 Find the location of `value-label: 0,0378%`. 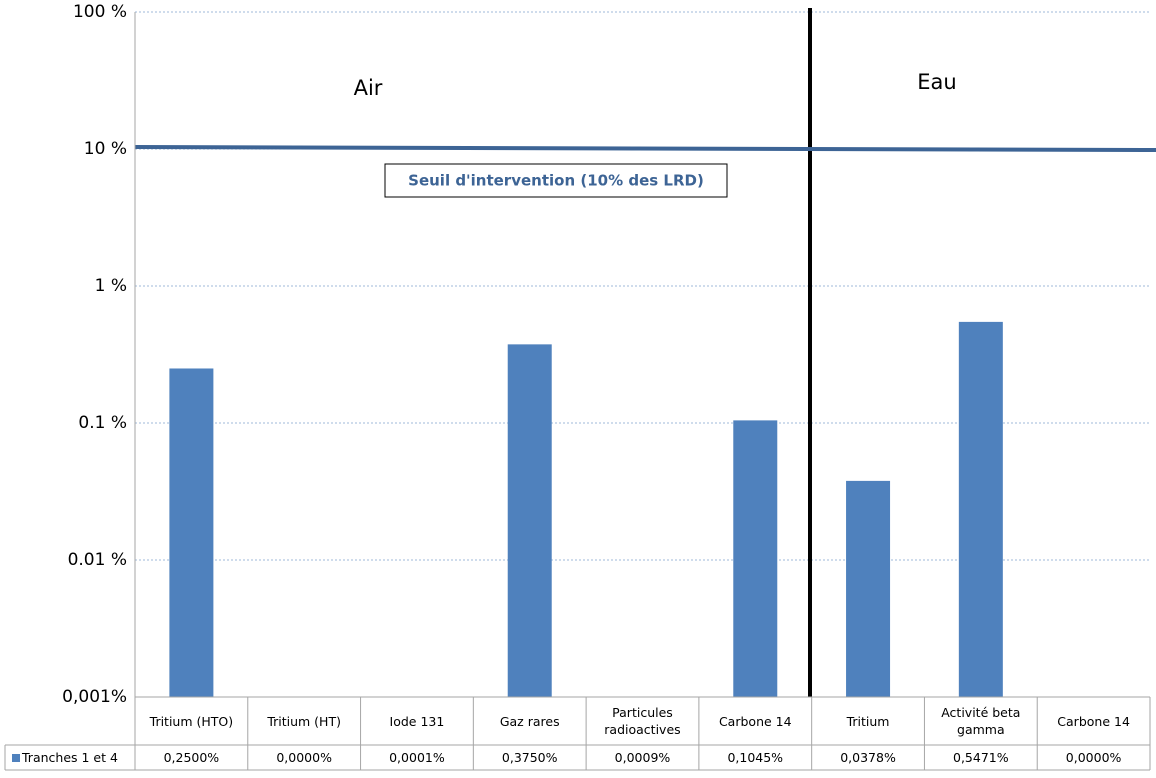

value-label: 0,0378% is located at coordinates (868, 757).